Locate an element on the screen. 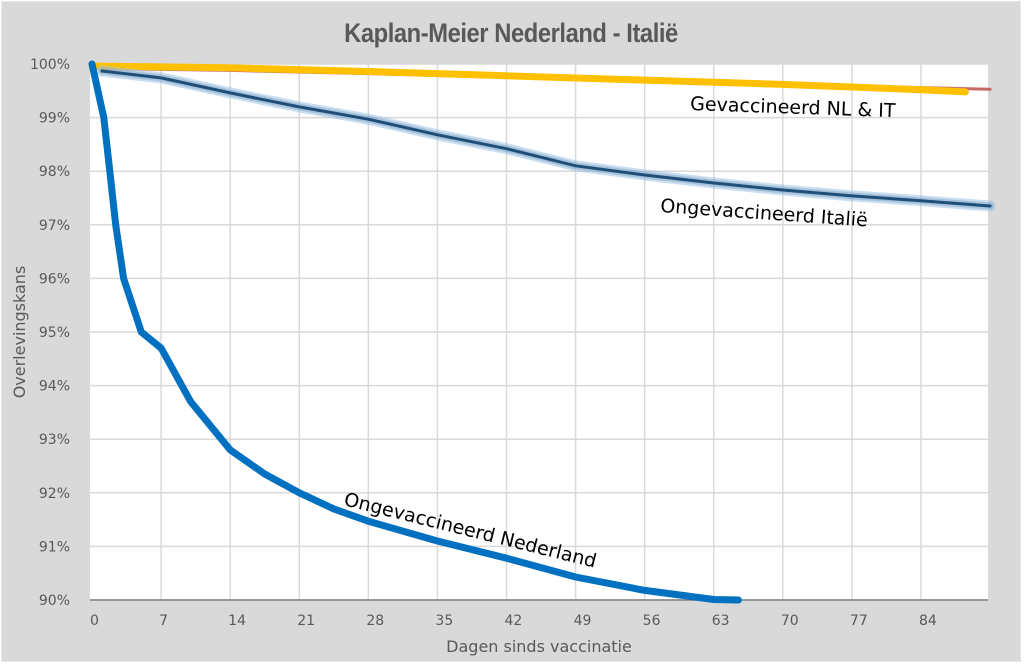  x-tick-label: 49 is located at coordinates (583, 621).